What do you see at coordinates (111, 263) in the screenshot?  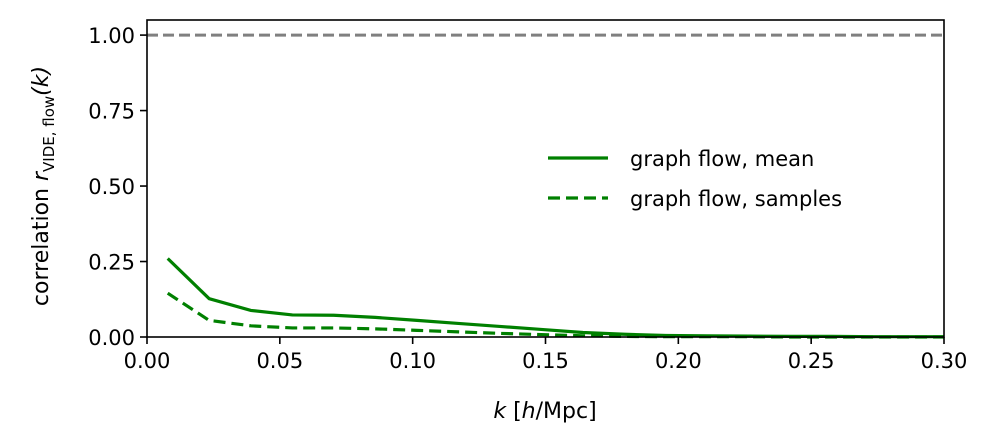 I see `y-tick-label: 0.25` at bounding box center [111, 263].